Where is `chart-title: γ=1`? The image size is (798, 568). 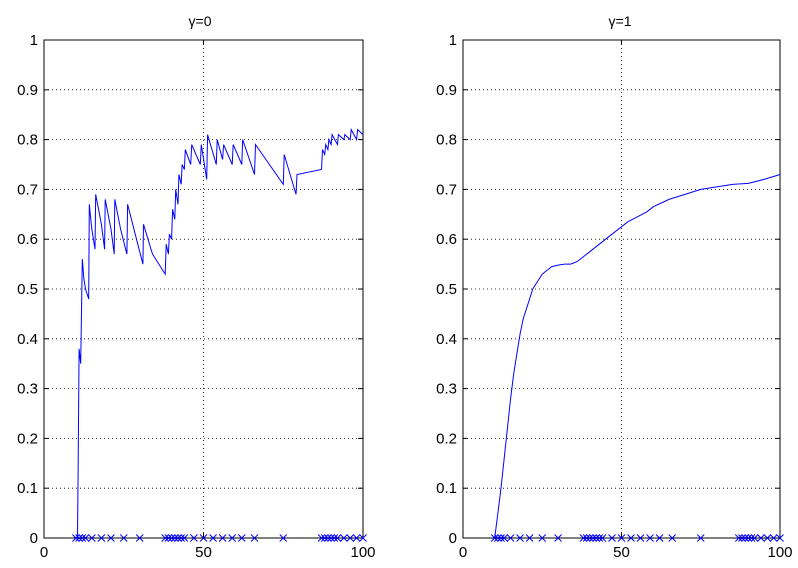 chart-title: γ=1 is located at coordinates (620, 21).